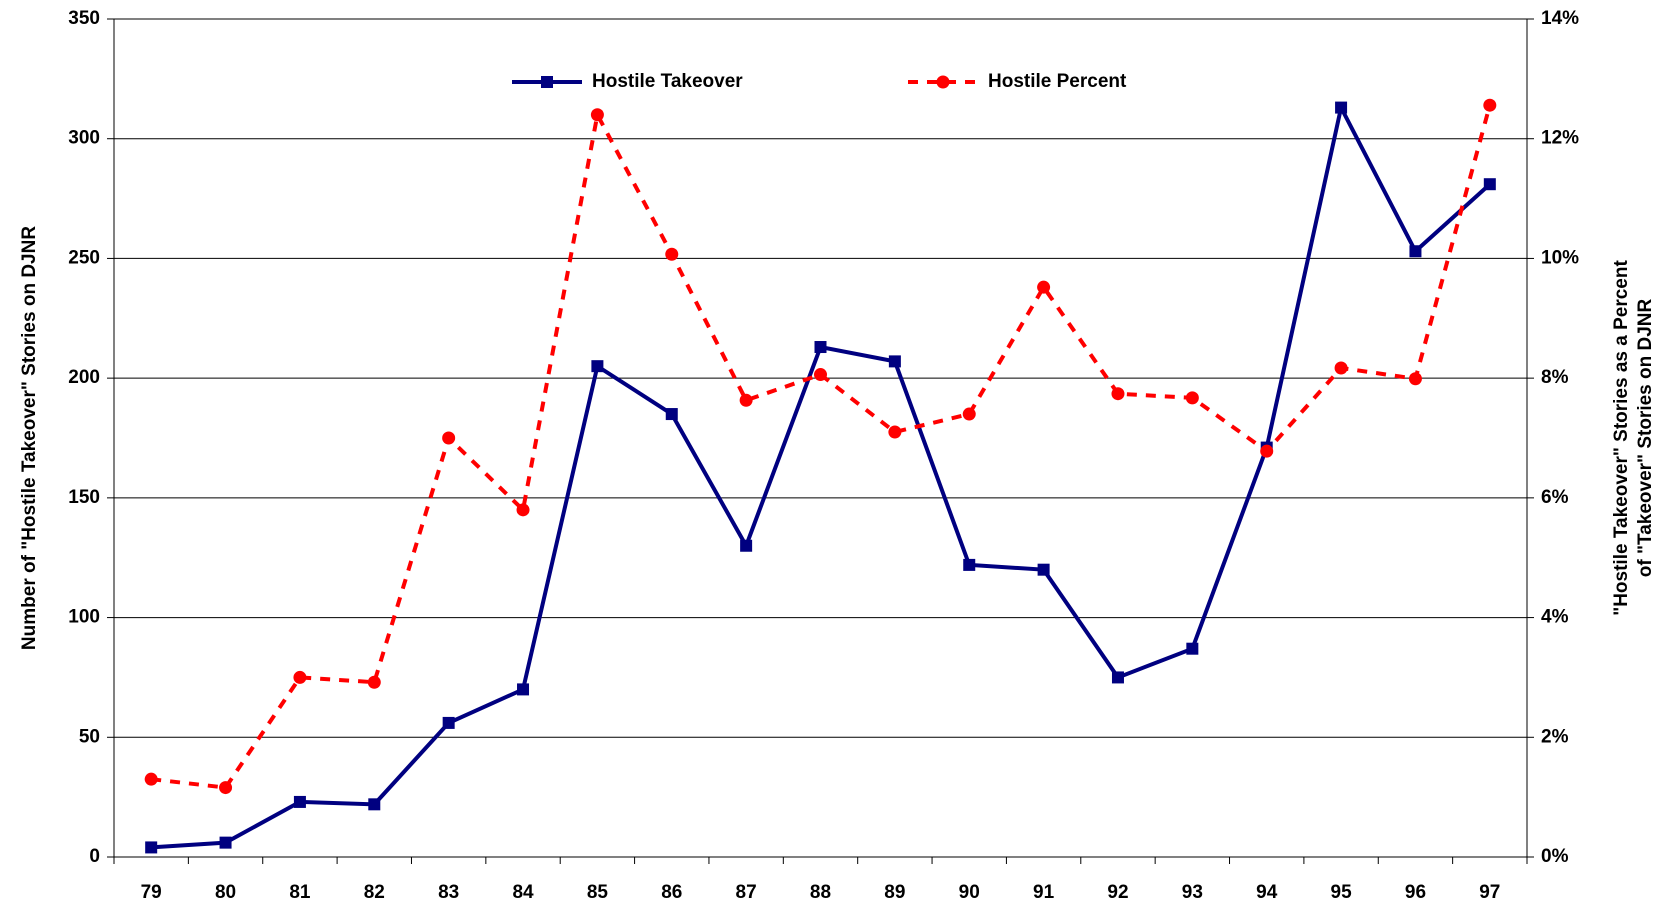 This screenshot has width=1668, height=909. What do you see at coordinates (1645, 437) in the screenshot?
I see `y2-axis-label: of "Takeover" Stories on DJNR` at bounding box center [1645, 437].